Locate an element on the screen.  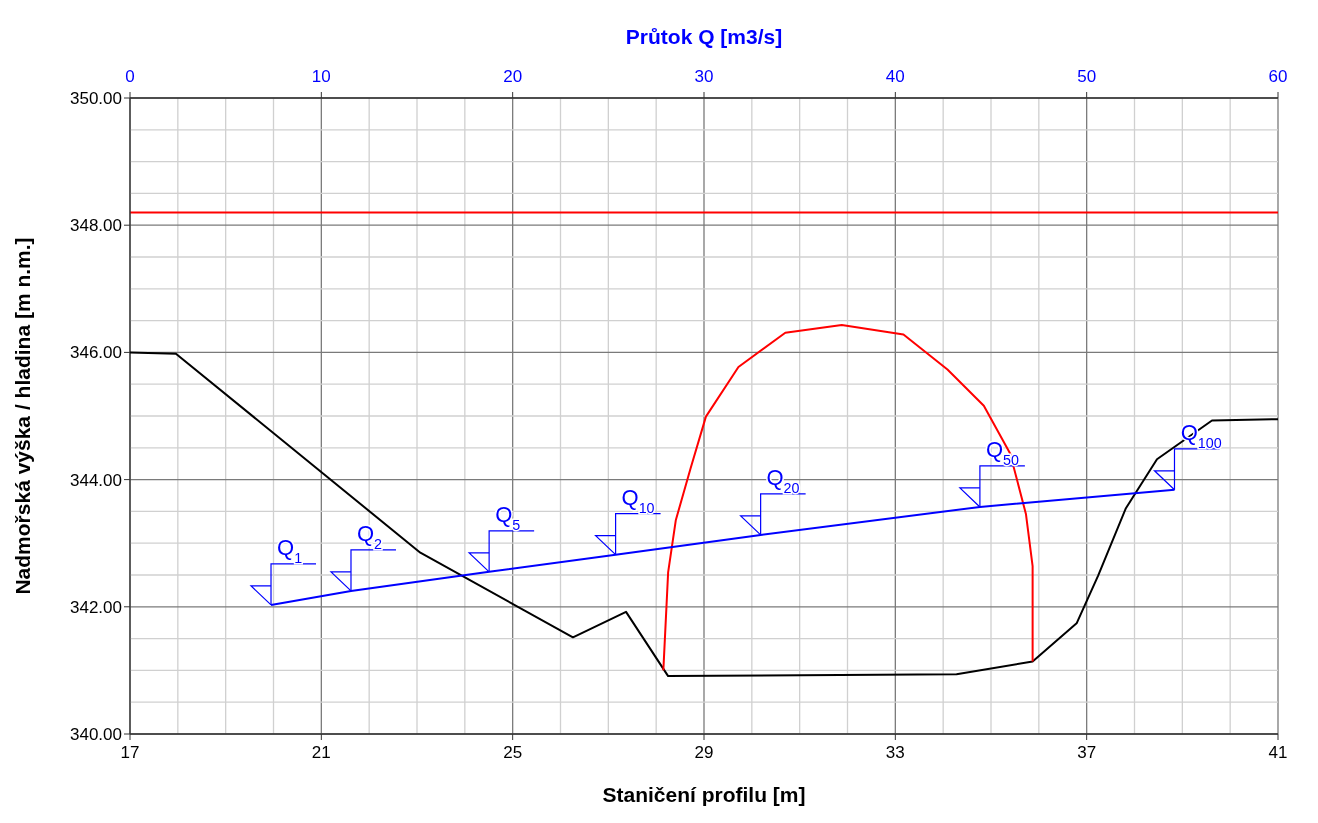
y-tick-label: 348.00 is located at coordinates (96, 226).